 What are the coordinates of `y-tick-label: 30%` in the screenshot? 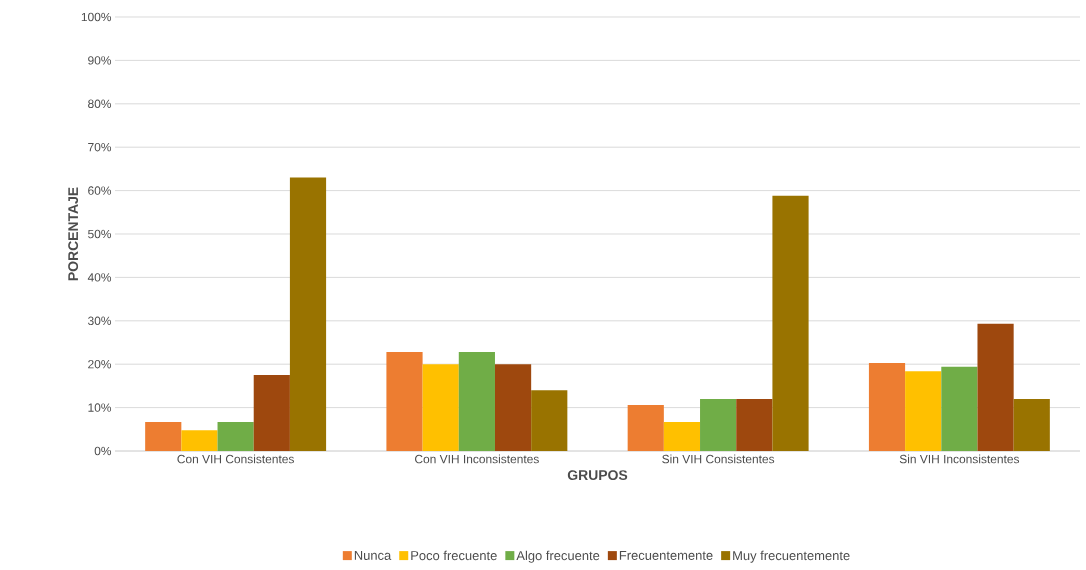 It's located at (100, 321).